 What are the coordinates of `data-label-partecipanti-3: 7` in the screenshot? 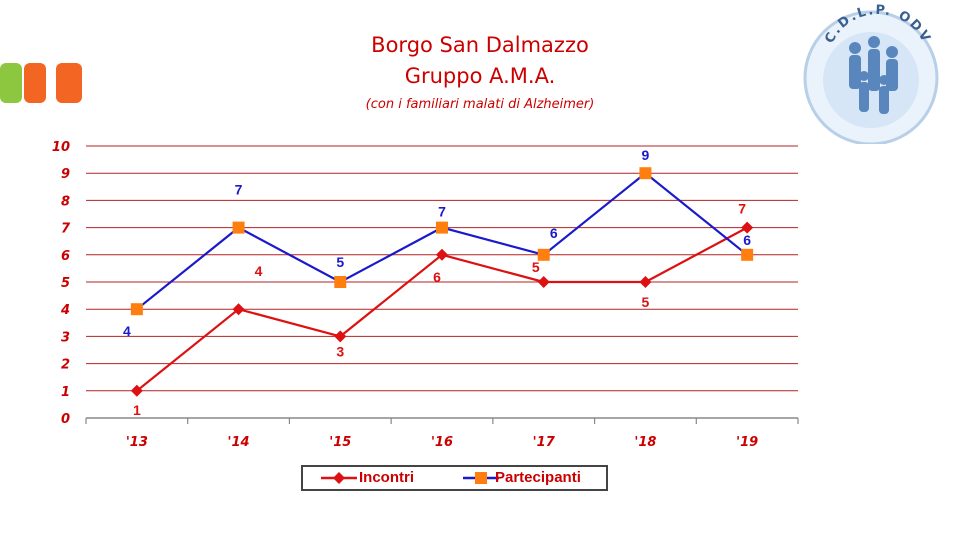 It's located at (442, 212).